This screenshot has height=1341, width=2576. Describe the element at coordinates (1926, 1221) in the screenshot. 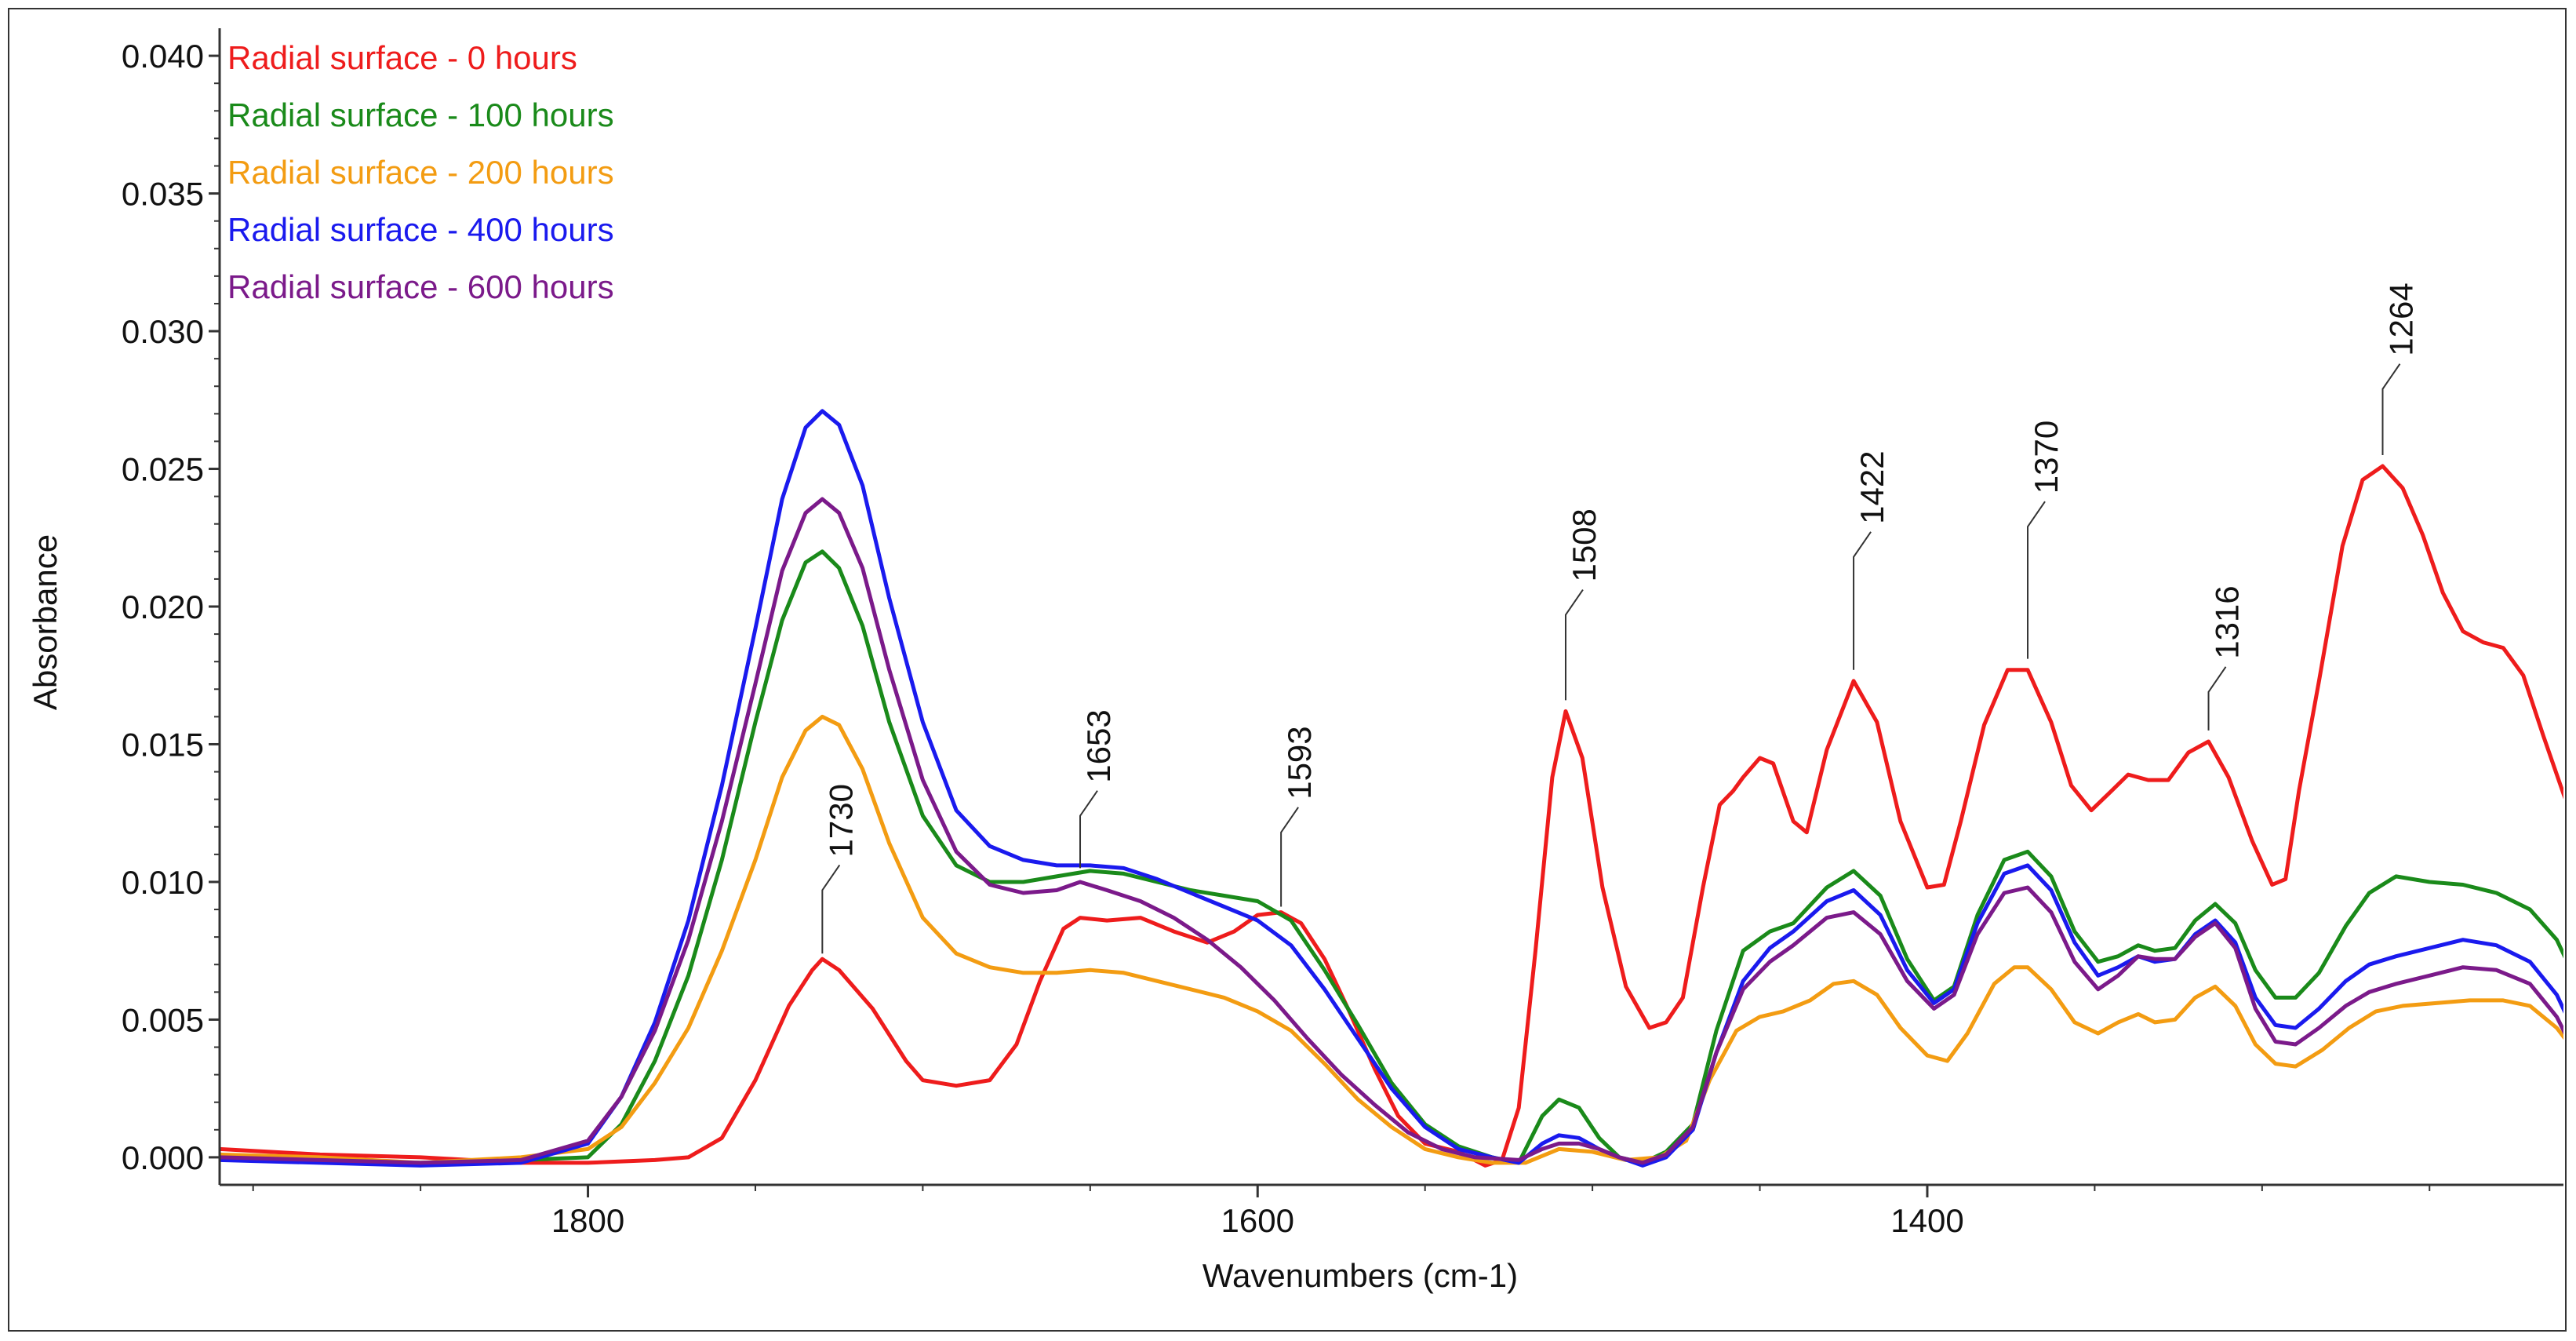

I see `x-tick-label: 1400` at that location.